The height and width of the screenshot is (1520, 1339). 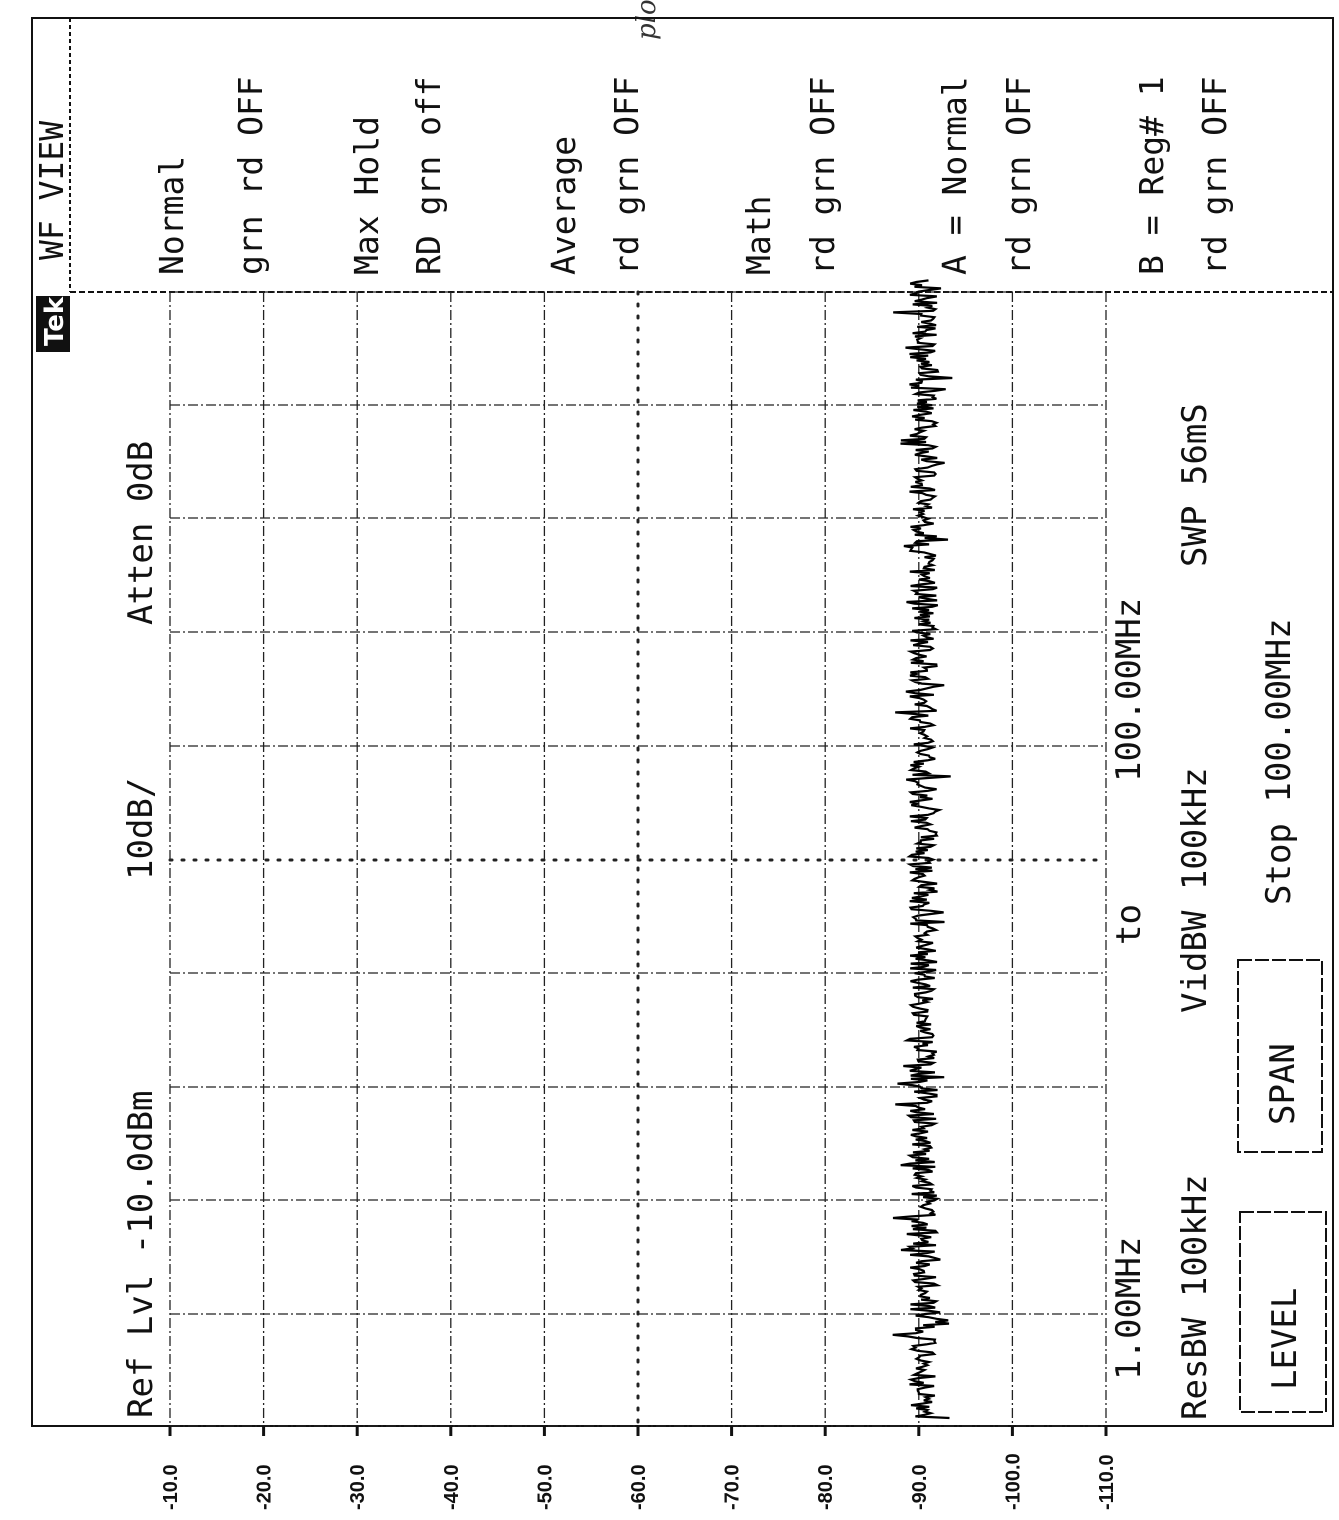 What do you see at coordinates (397, 175) in the screenshot?
I see `menu-item-max-hold: Max Hold RD grn off` at bounding box center [397, 175].